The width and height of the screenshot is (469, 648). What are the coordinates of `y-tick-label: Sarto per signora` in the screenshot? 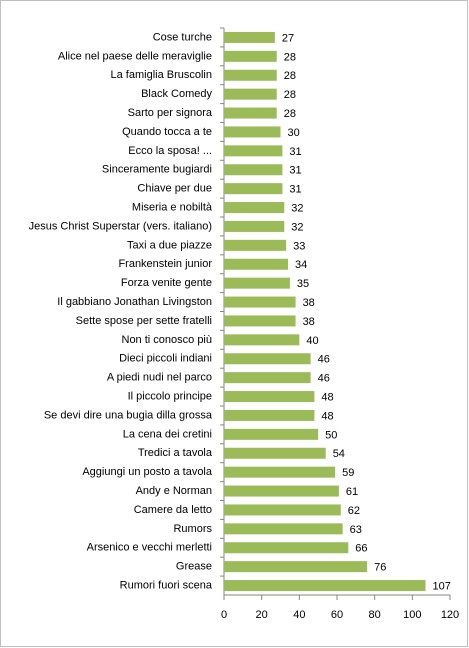 It's located at (170, 113).